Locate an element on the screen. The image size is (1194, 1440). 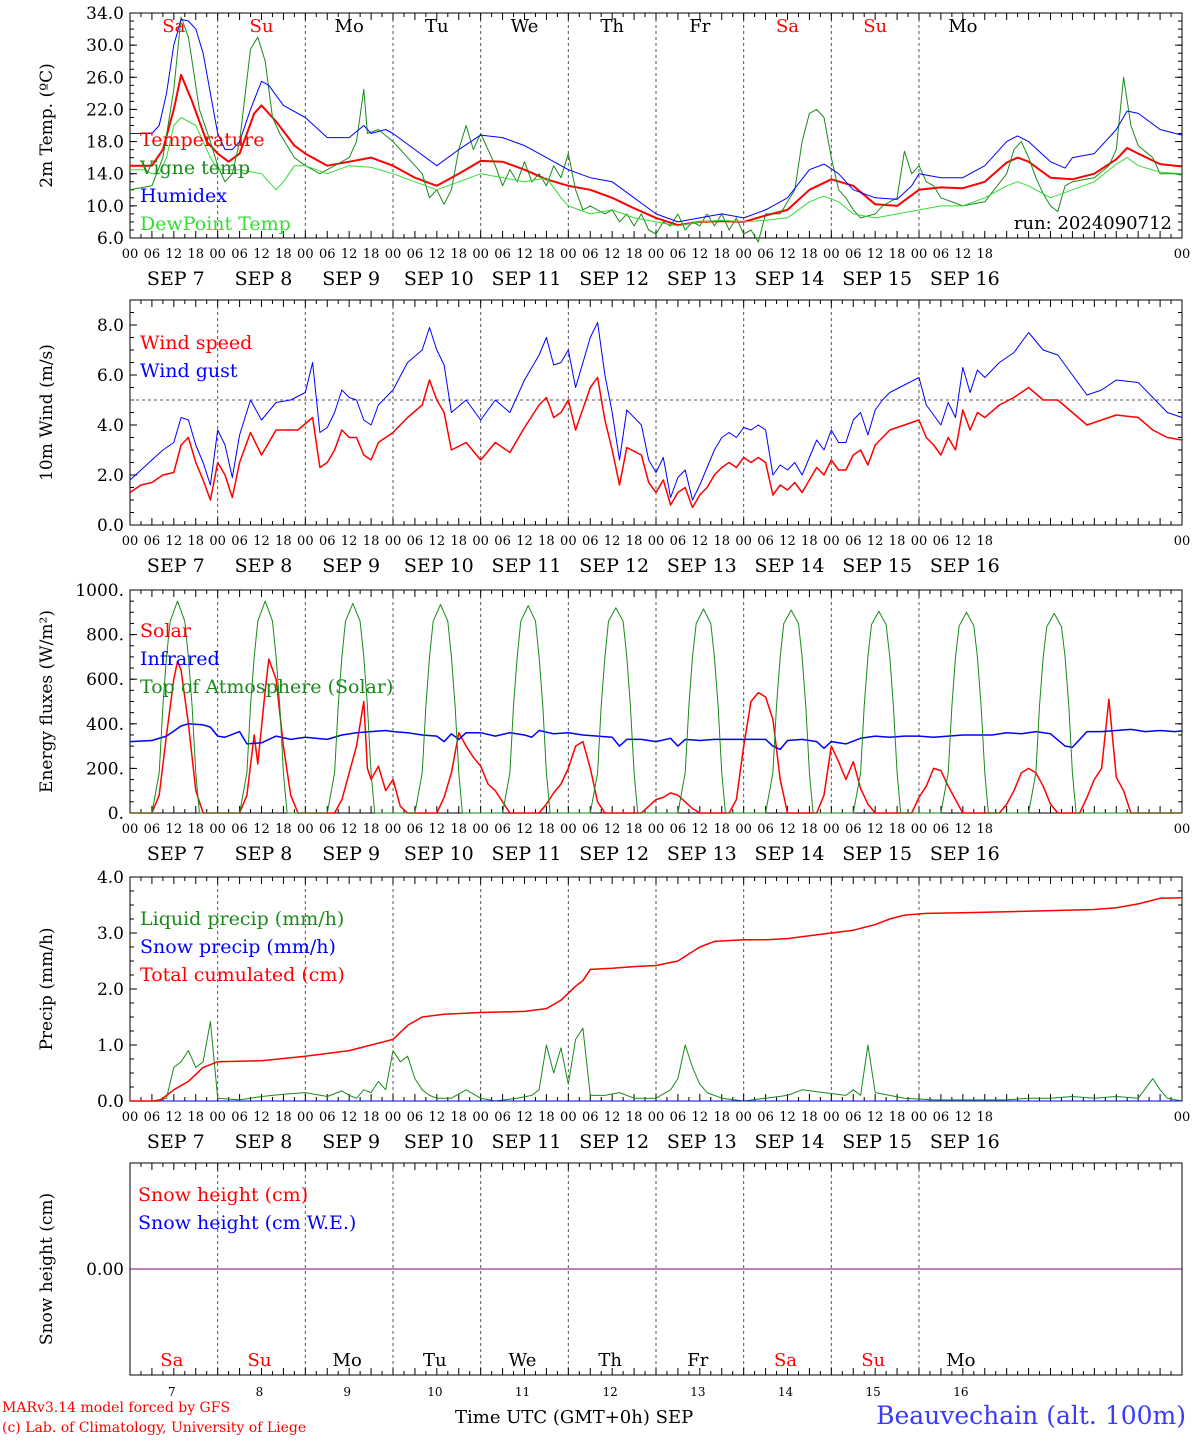
weekday-label: We is located at coordinates (525, 26).